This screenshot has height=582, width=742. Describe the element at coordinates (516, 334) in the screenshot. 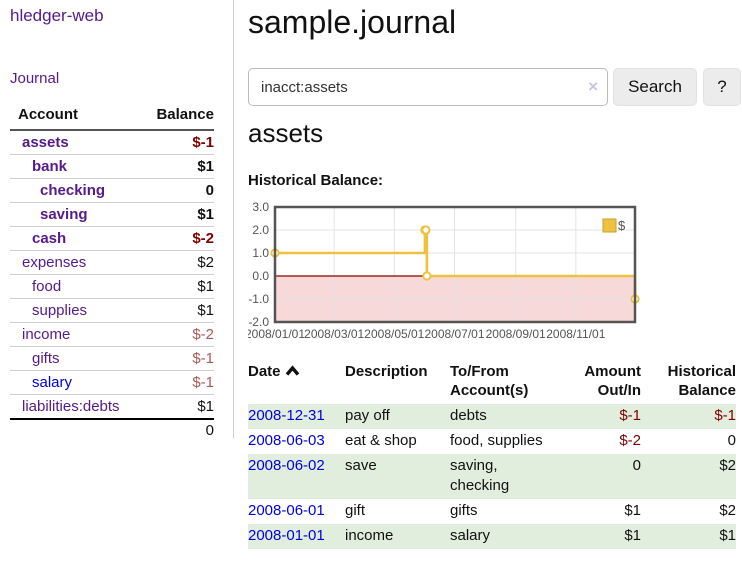

I see `svg-text: 2008/09/01` at that location.